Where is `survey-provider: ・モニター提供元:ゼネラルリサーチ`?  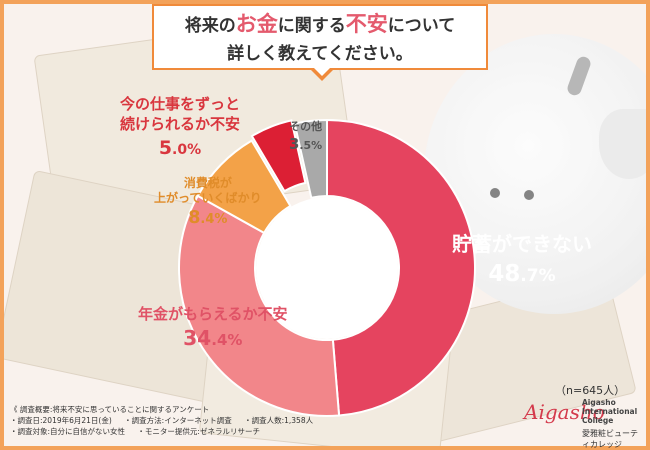 survey-provider: ・モニター提供元:ゼネラルリサーチ is located at coordinates (198, 431).